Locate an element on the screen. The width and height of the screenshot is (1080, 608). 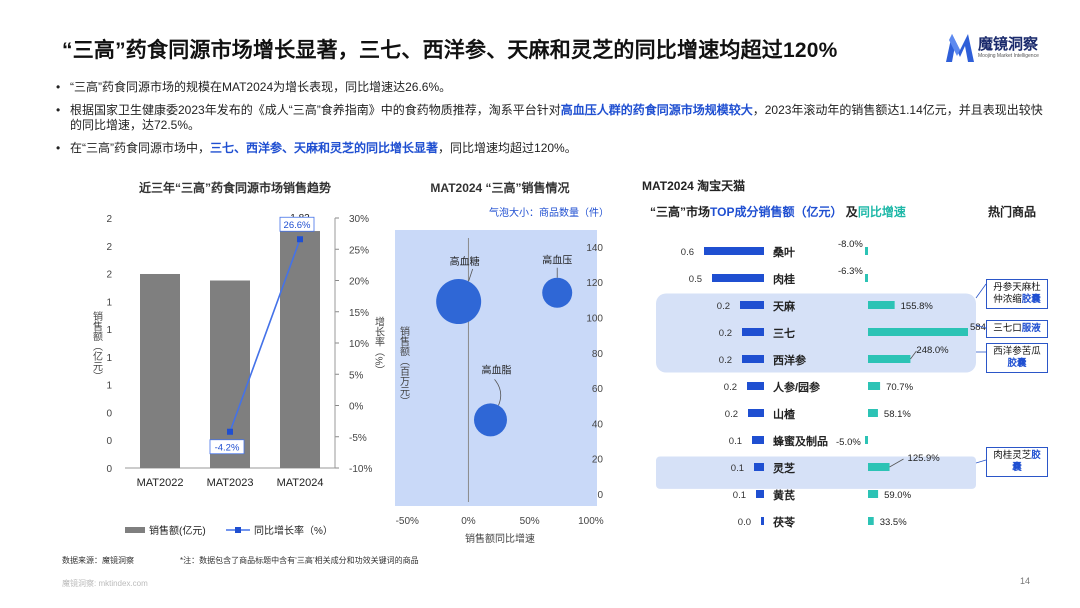
growth-leader is located at coordinates (913, 355).